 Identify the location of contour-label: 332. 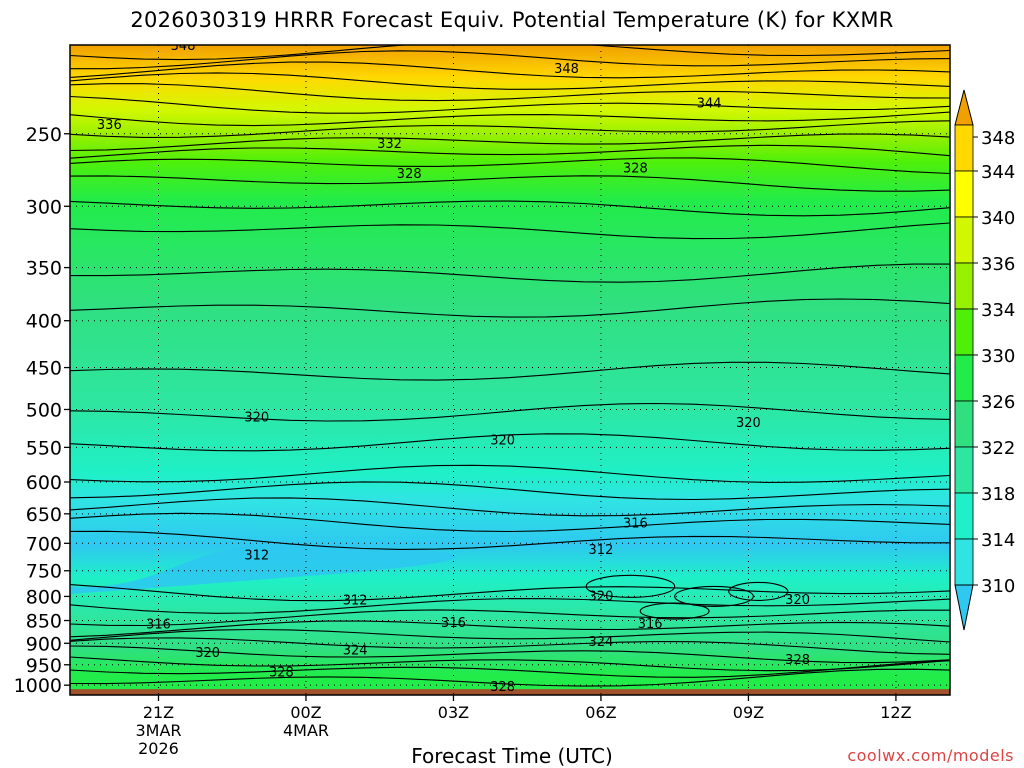
(389, 144).